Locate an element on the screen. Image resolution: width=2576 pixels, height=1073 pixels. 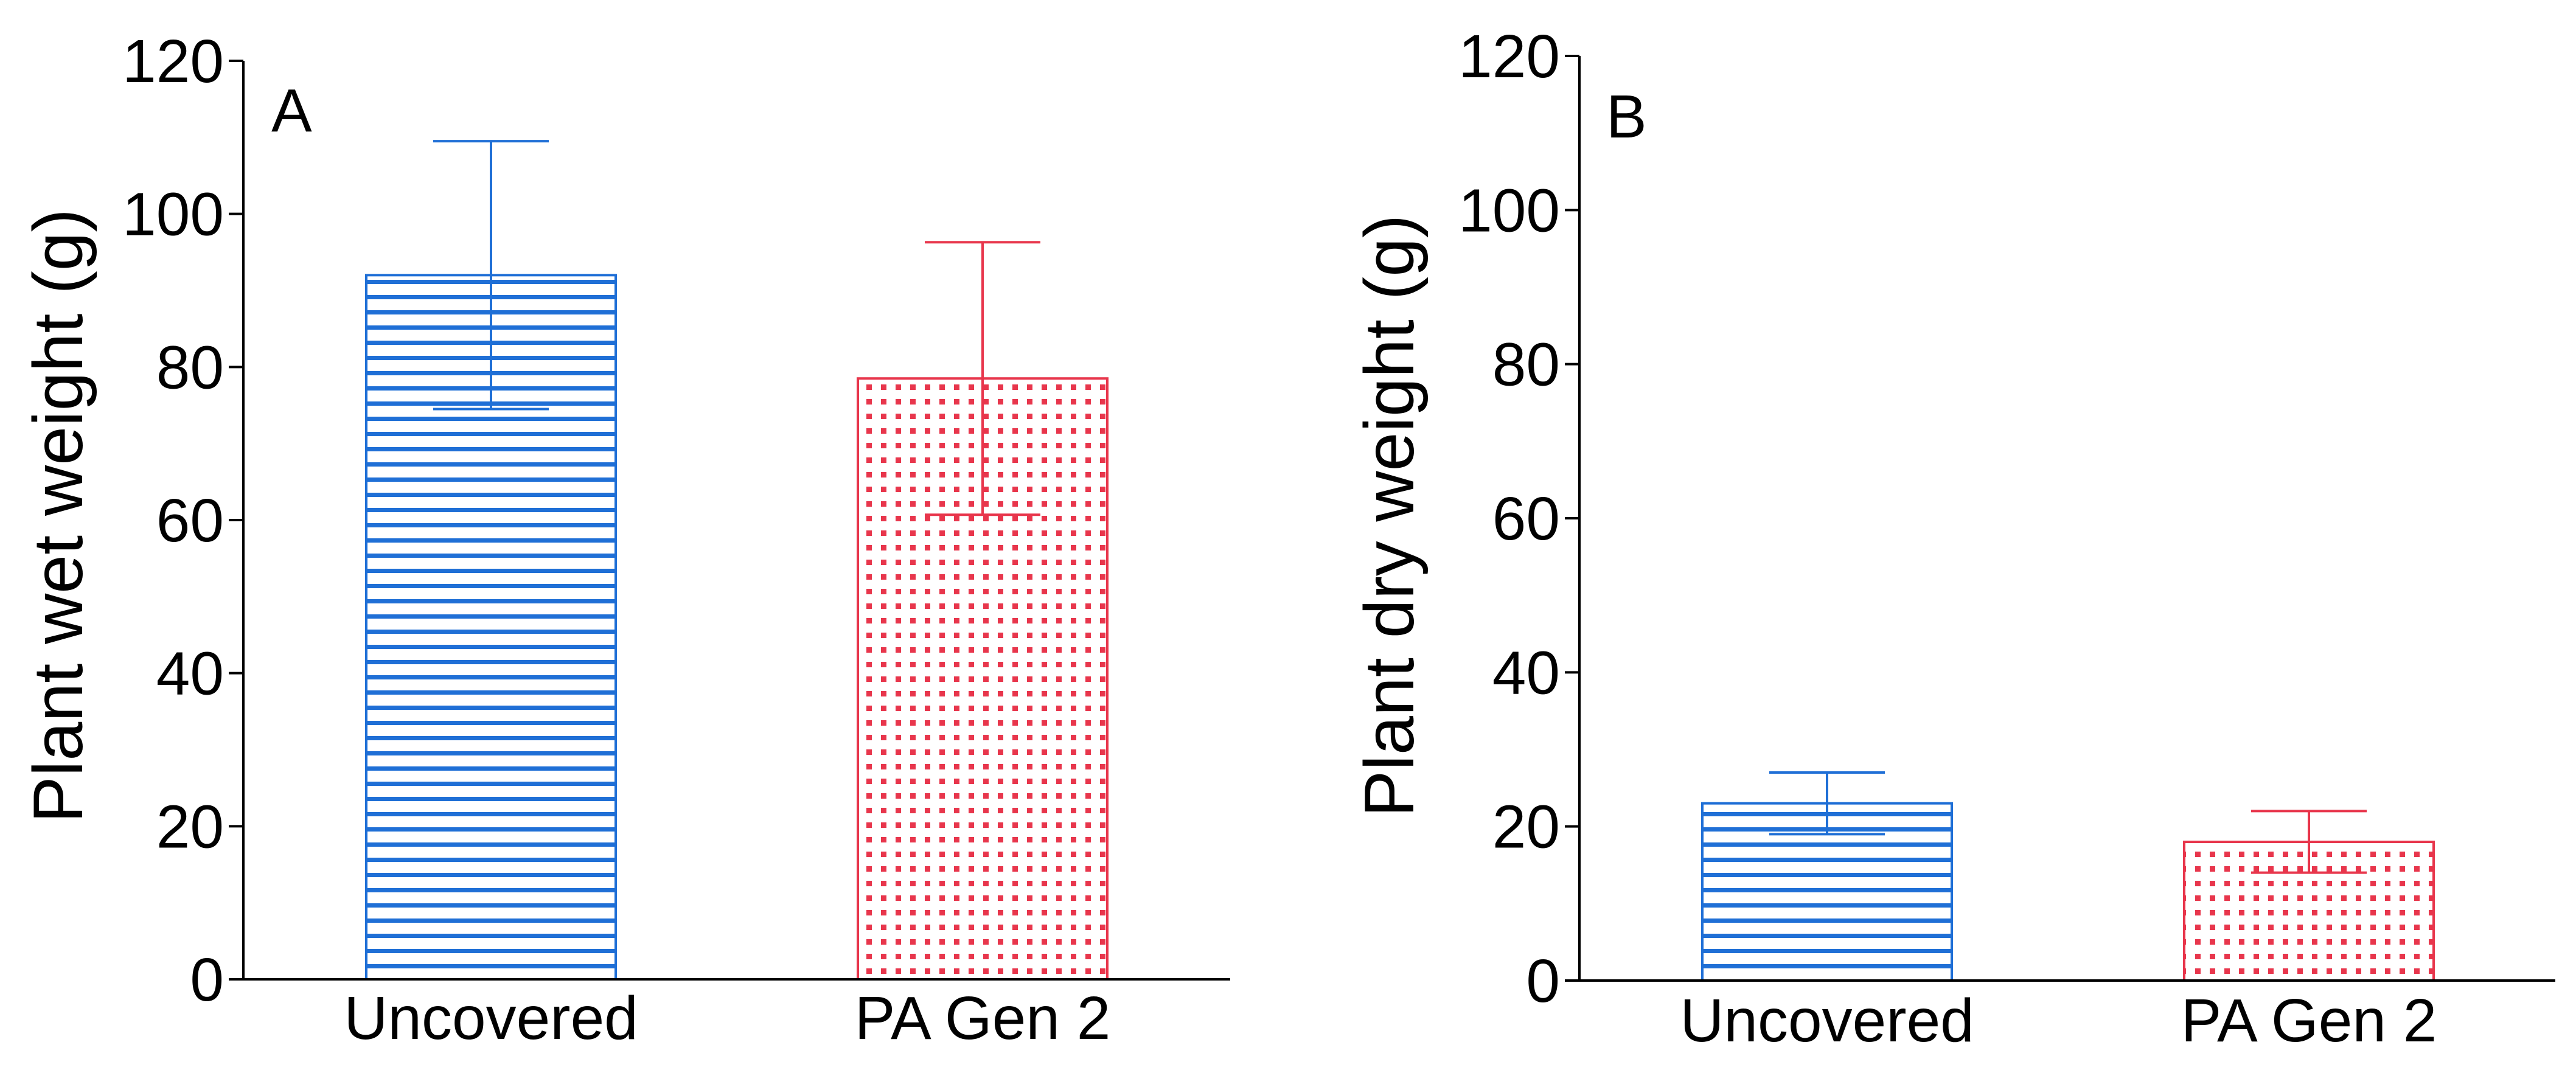
panel-b-letter: B is located at coordinates (1626, 117).